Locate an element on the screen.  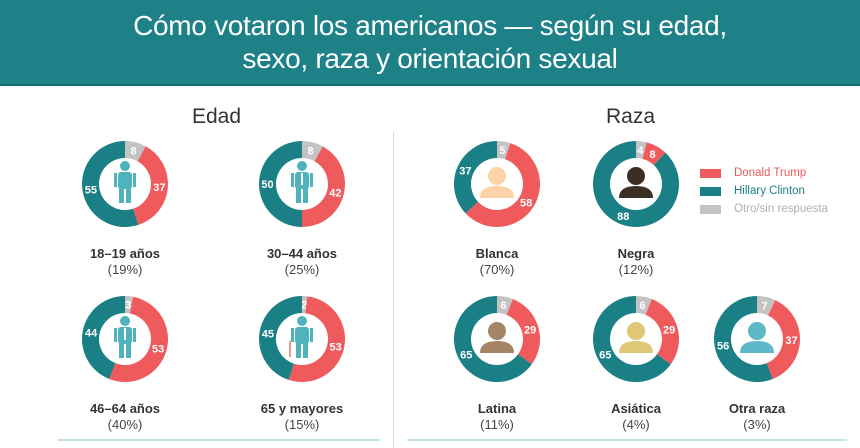
section-title-raza: Raza is located at coordinates (631, 116).